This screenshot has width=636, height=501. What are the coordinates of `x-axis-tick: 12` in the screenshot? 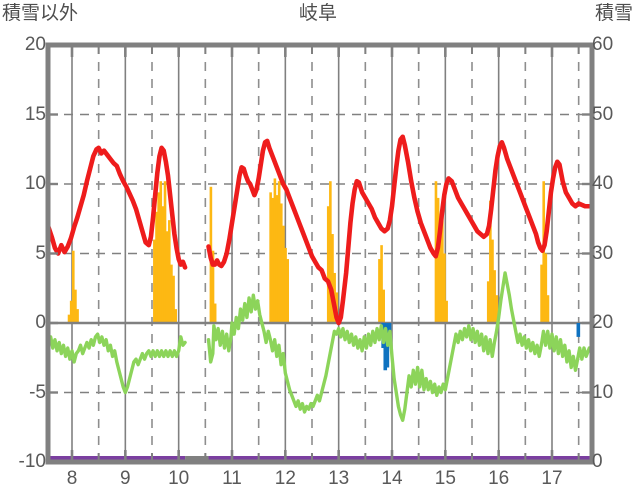 It's located at (285, 478).